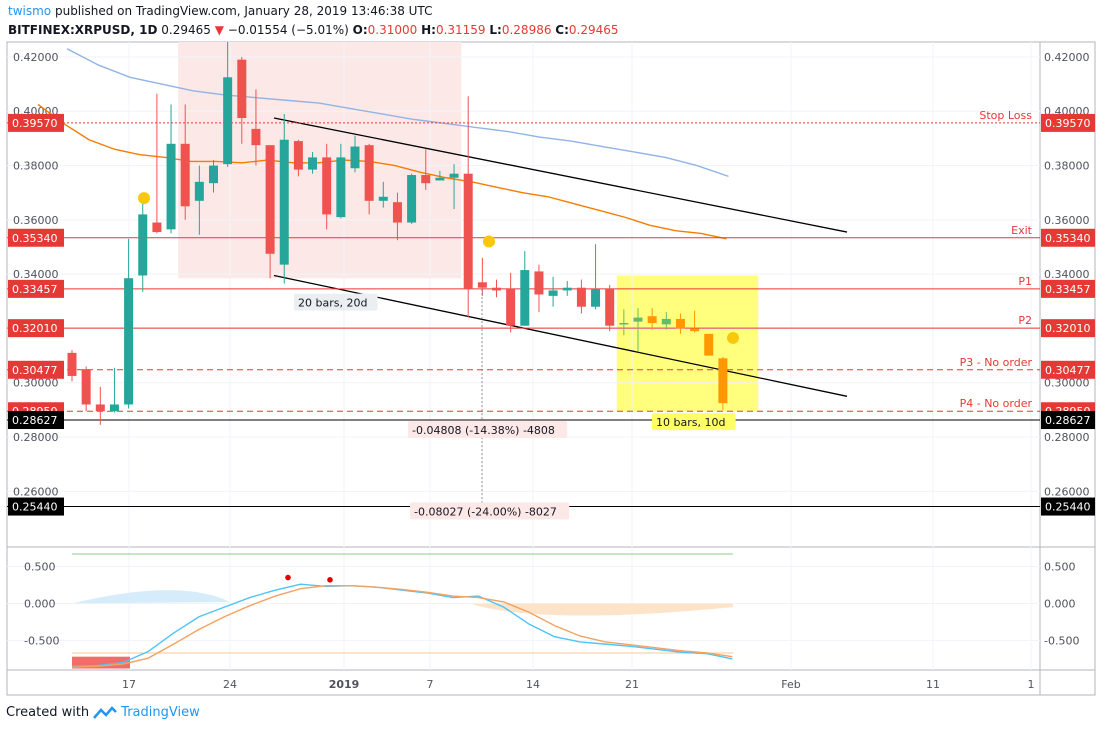 This screenshot has height=732, width=1100. I want to click on osc-tick-right: 0.000, so click(1060, 603).